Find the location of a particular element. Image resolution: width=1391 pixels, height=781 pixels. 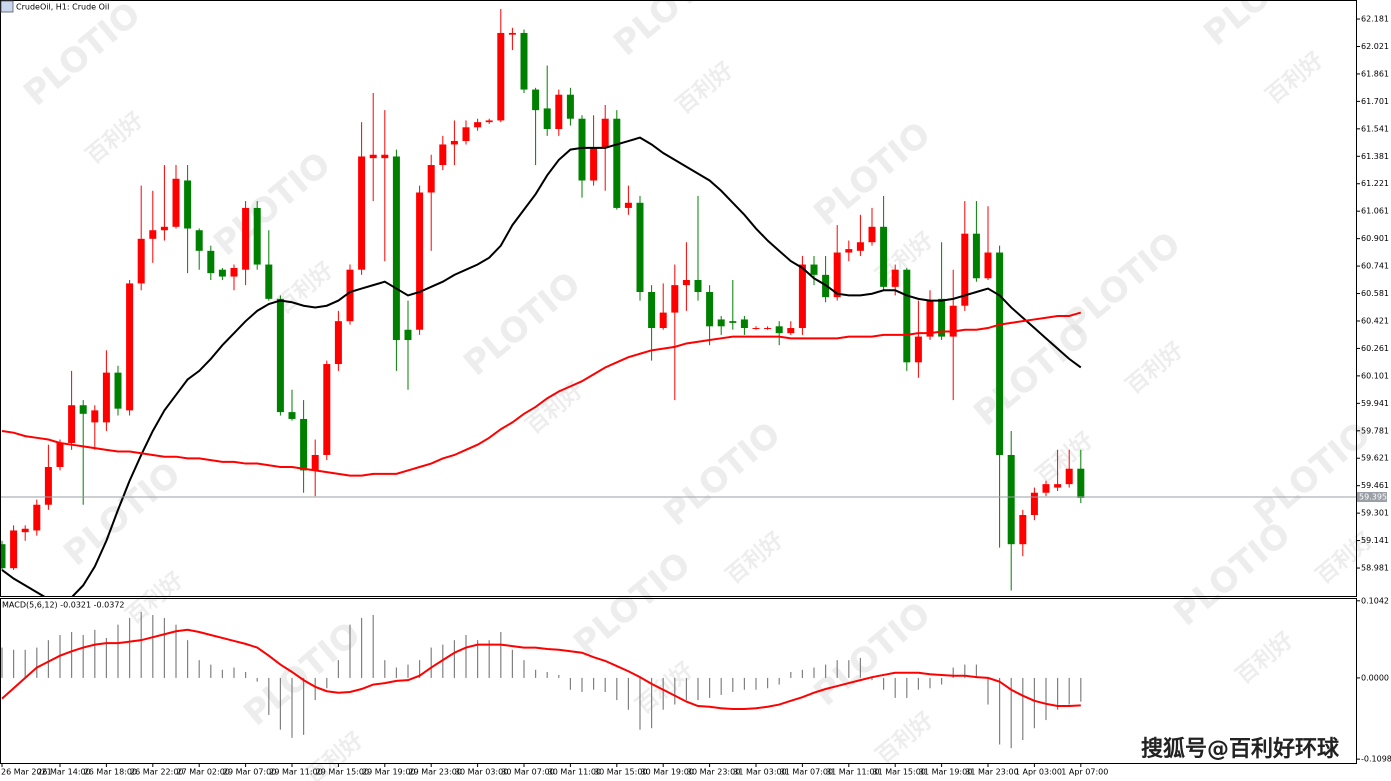

current-price-label: 59.395 is located at coordinates (1373, 497).